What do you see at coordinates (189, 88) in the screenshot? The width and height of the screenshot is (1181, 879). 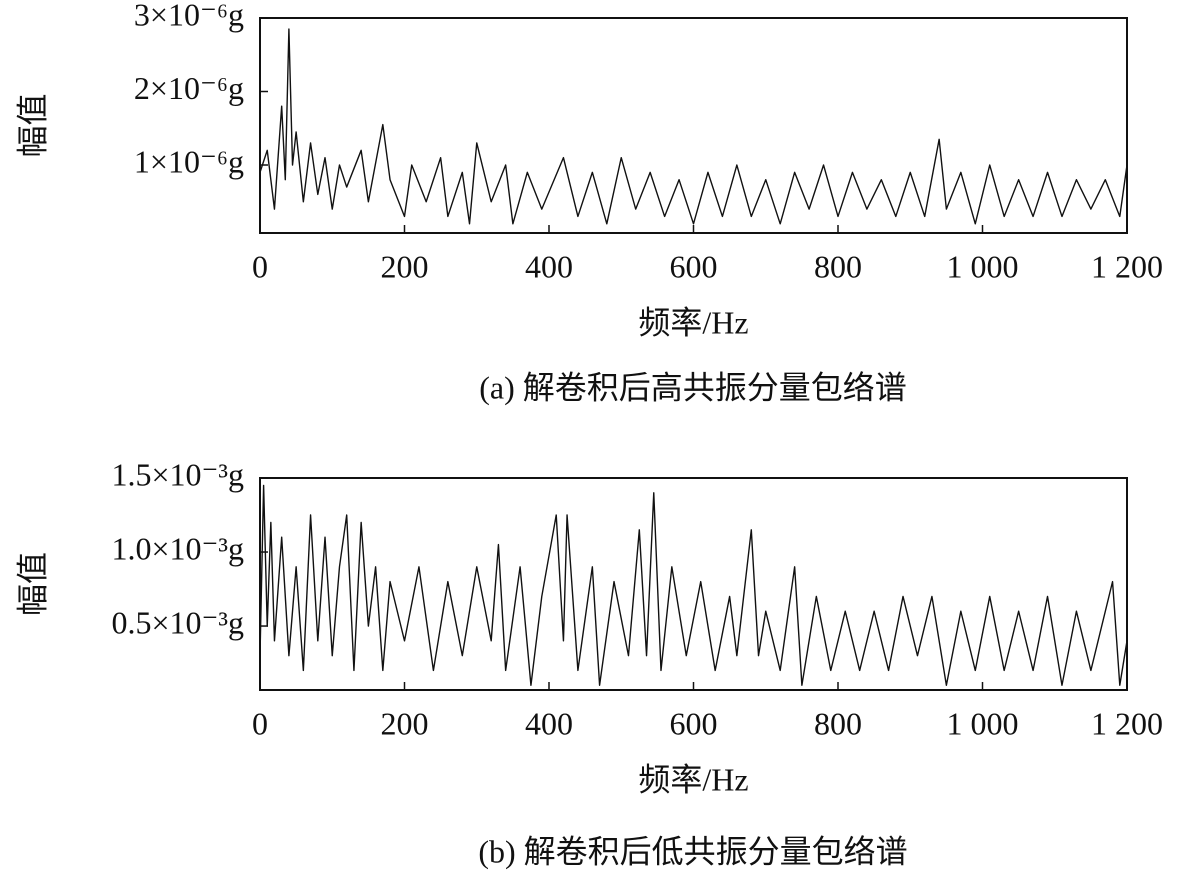 I see `y-tick-label: 2×10⁻⁶g` at bounding box center [189, 88].